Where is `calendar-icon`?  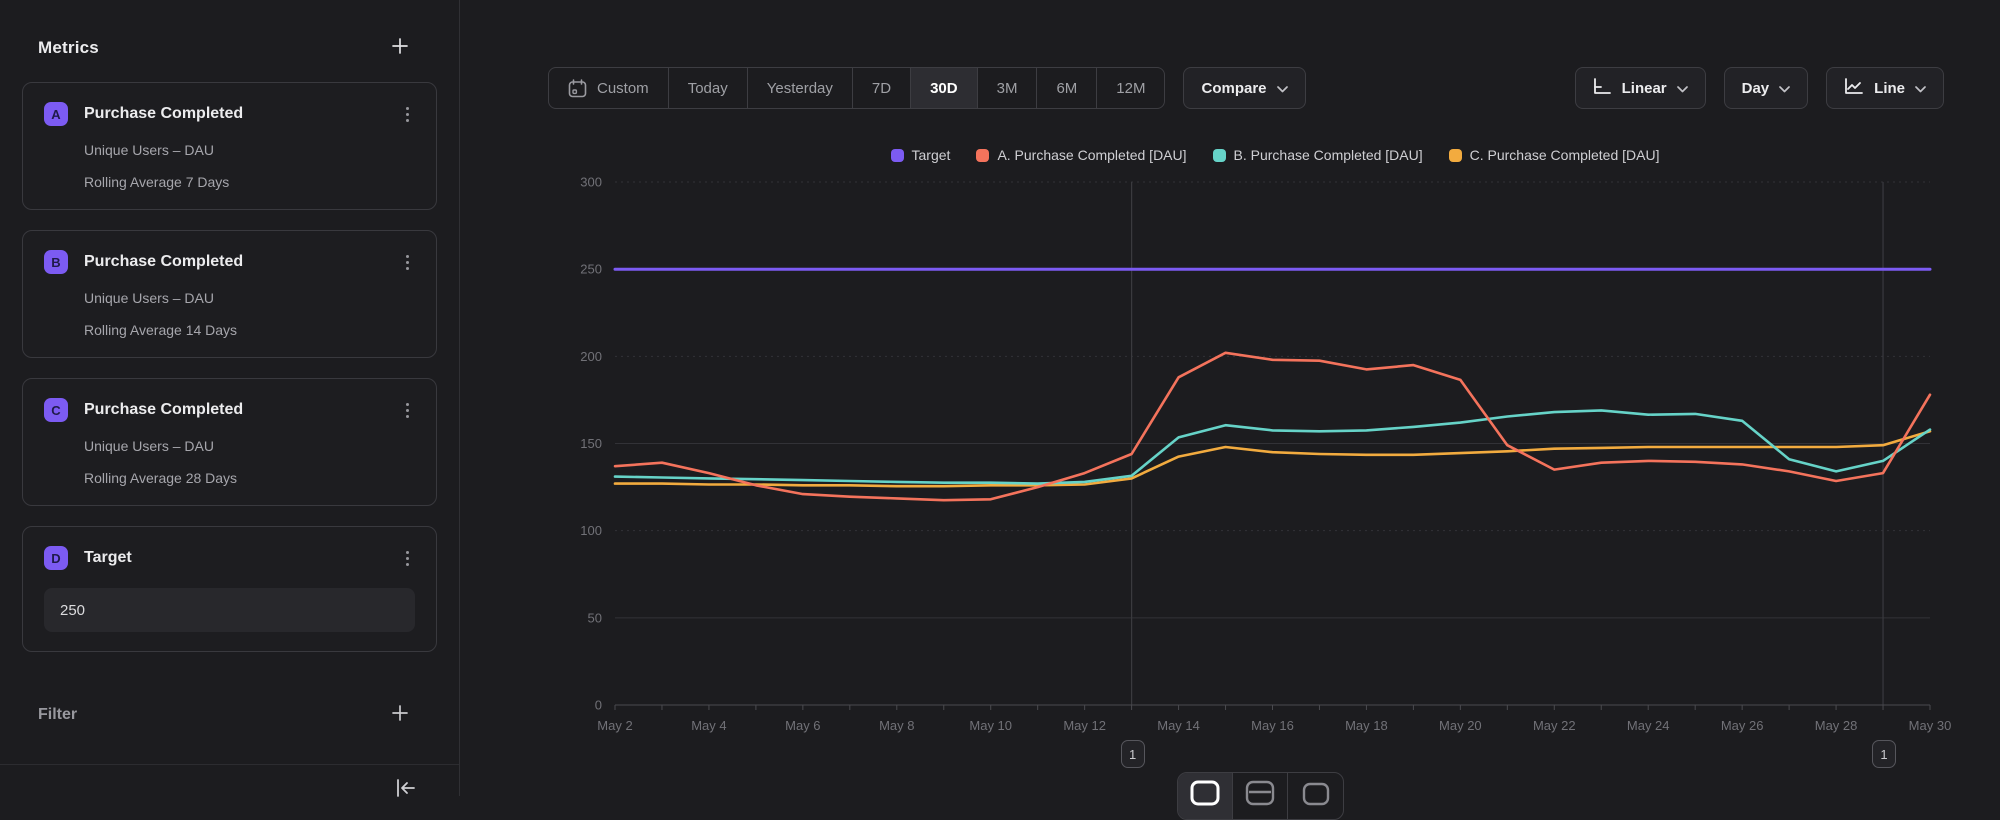
calendar-icon is located at coordinates (577, 88).